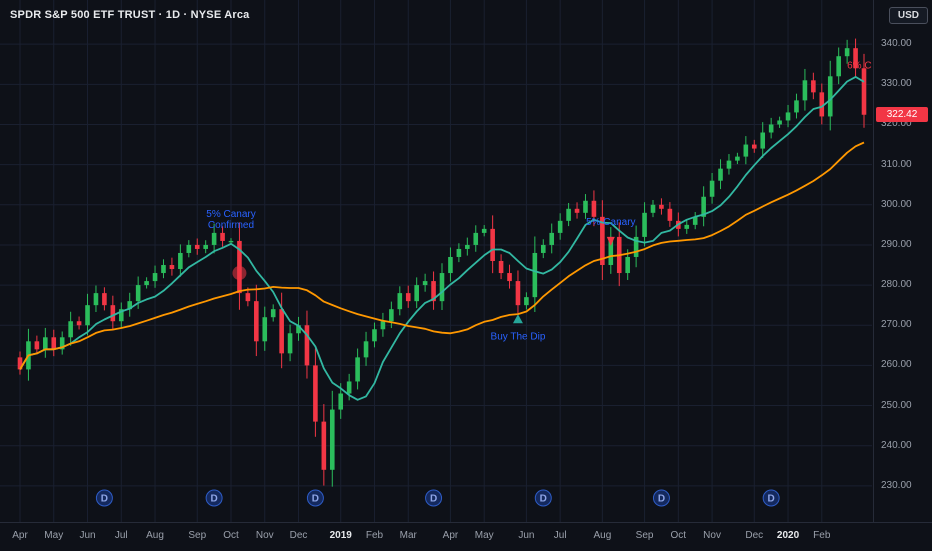  What do you see at coordinates (712, 535) in the screenshot?
I see `time-axis-month-label: Nov` at bounding box center [712, 535].